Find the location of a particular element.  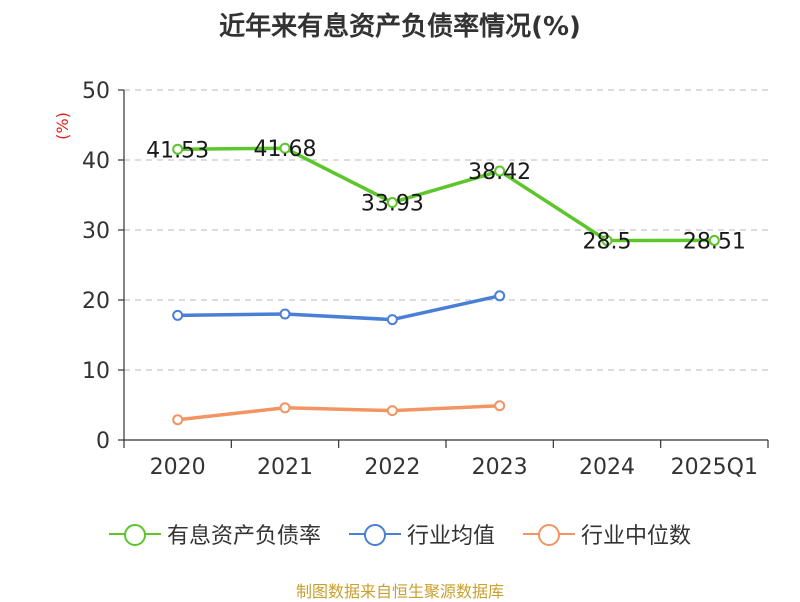

legend-label: 行业中位数 is located at coordinates (636, 536).